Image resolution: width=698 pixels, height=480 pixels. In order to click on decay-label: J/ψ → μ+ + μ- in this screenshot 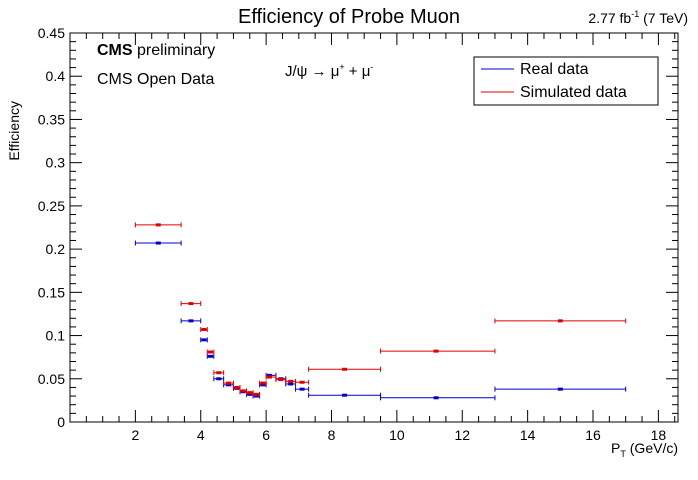, I will do `click(329, 71)`.